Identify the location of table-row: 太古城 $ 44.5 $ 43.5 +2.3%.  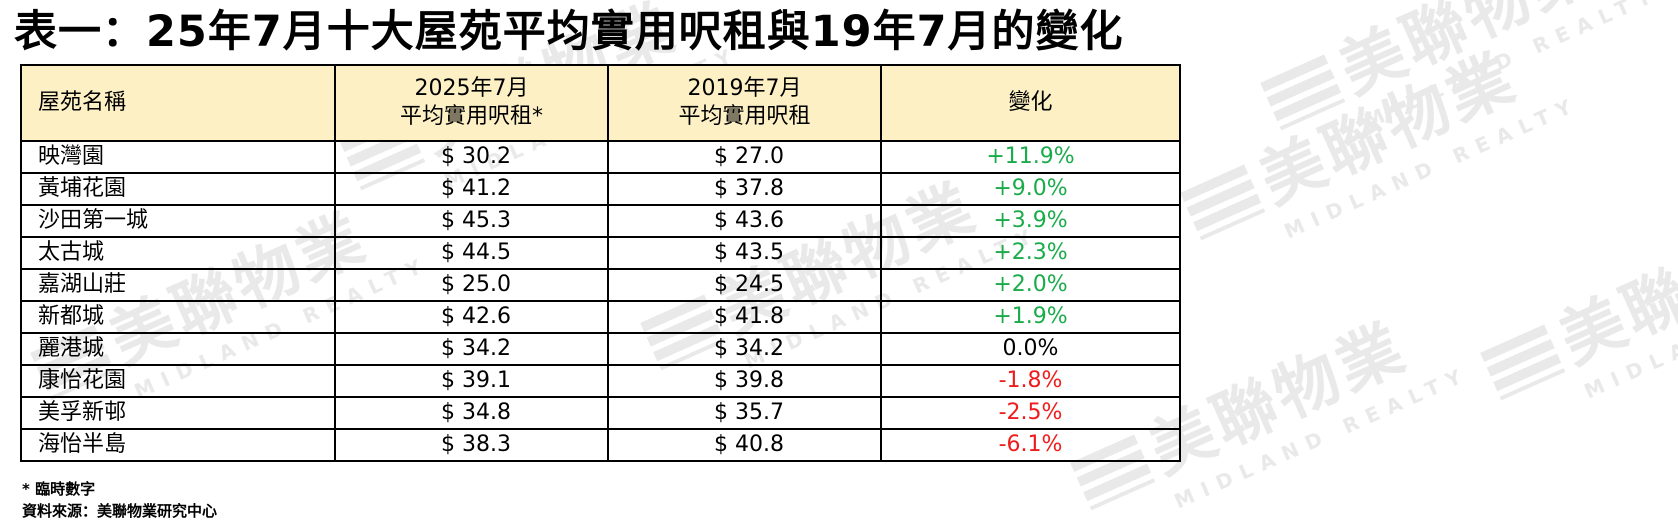
(600, 253).